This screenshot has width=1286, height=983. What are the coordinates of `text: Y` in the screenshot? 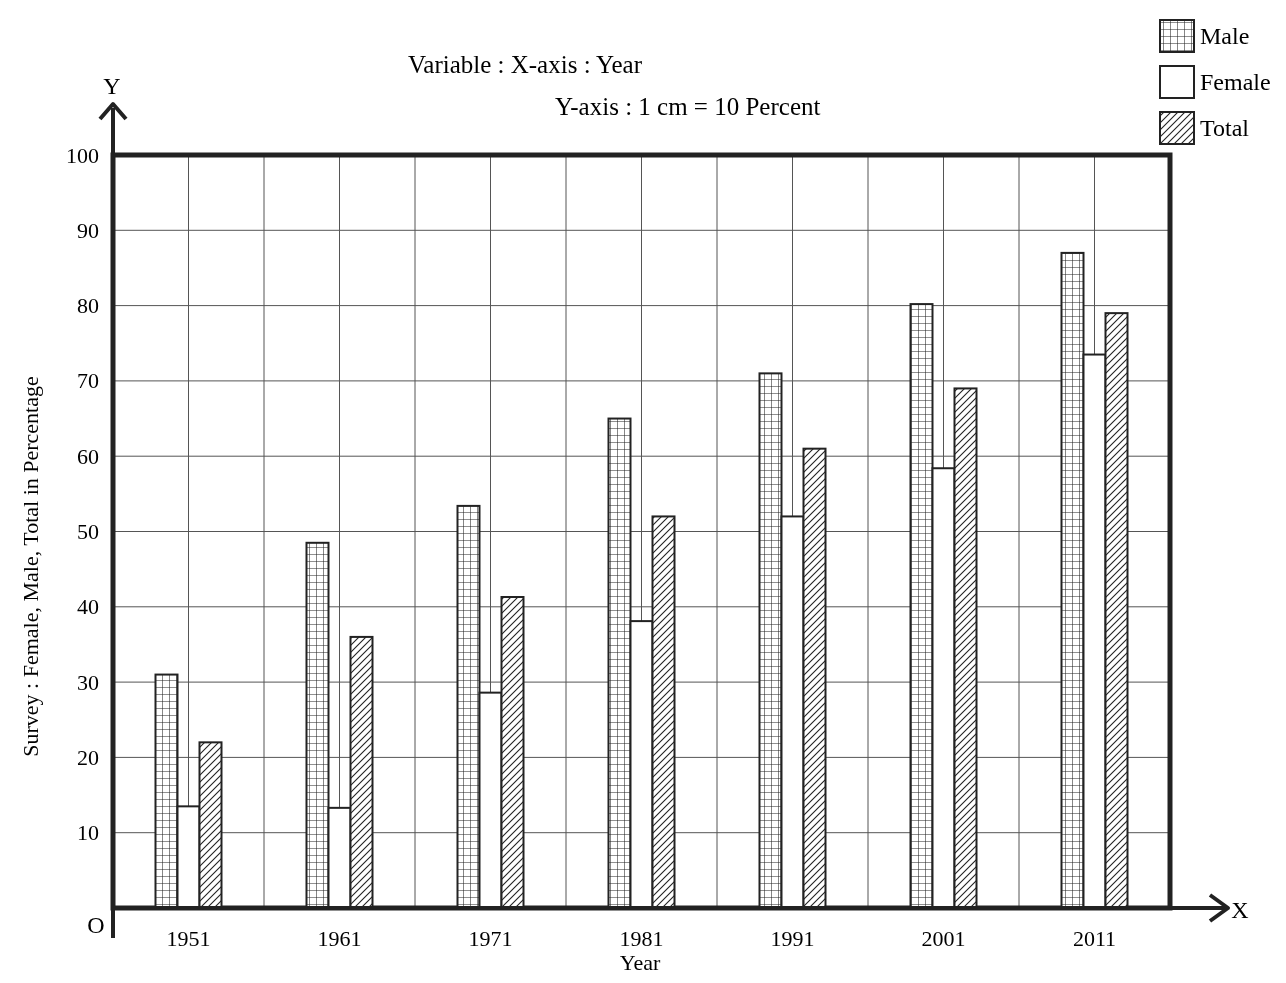 It's located at (112, 86).